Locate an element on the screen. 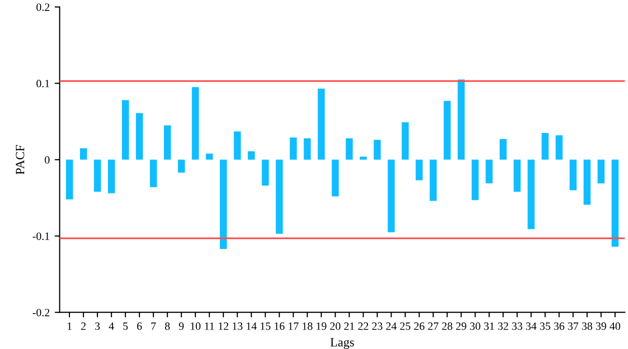  x-tick-label: 4 is located at coordinates (111, 326).